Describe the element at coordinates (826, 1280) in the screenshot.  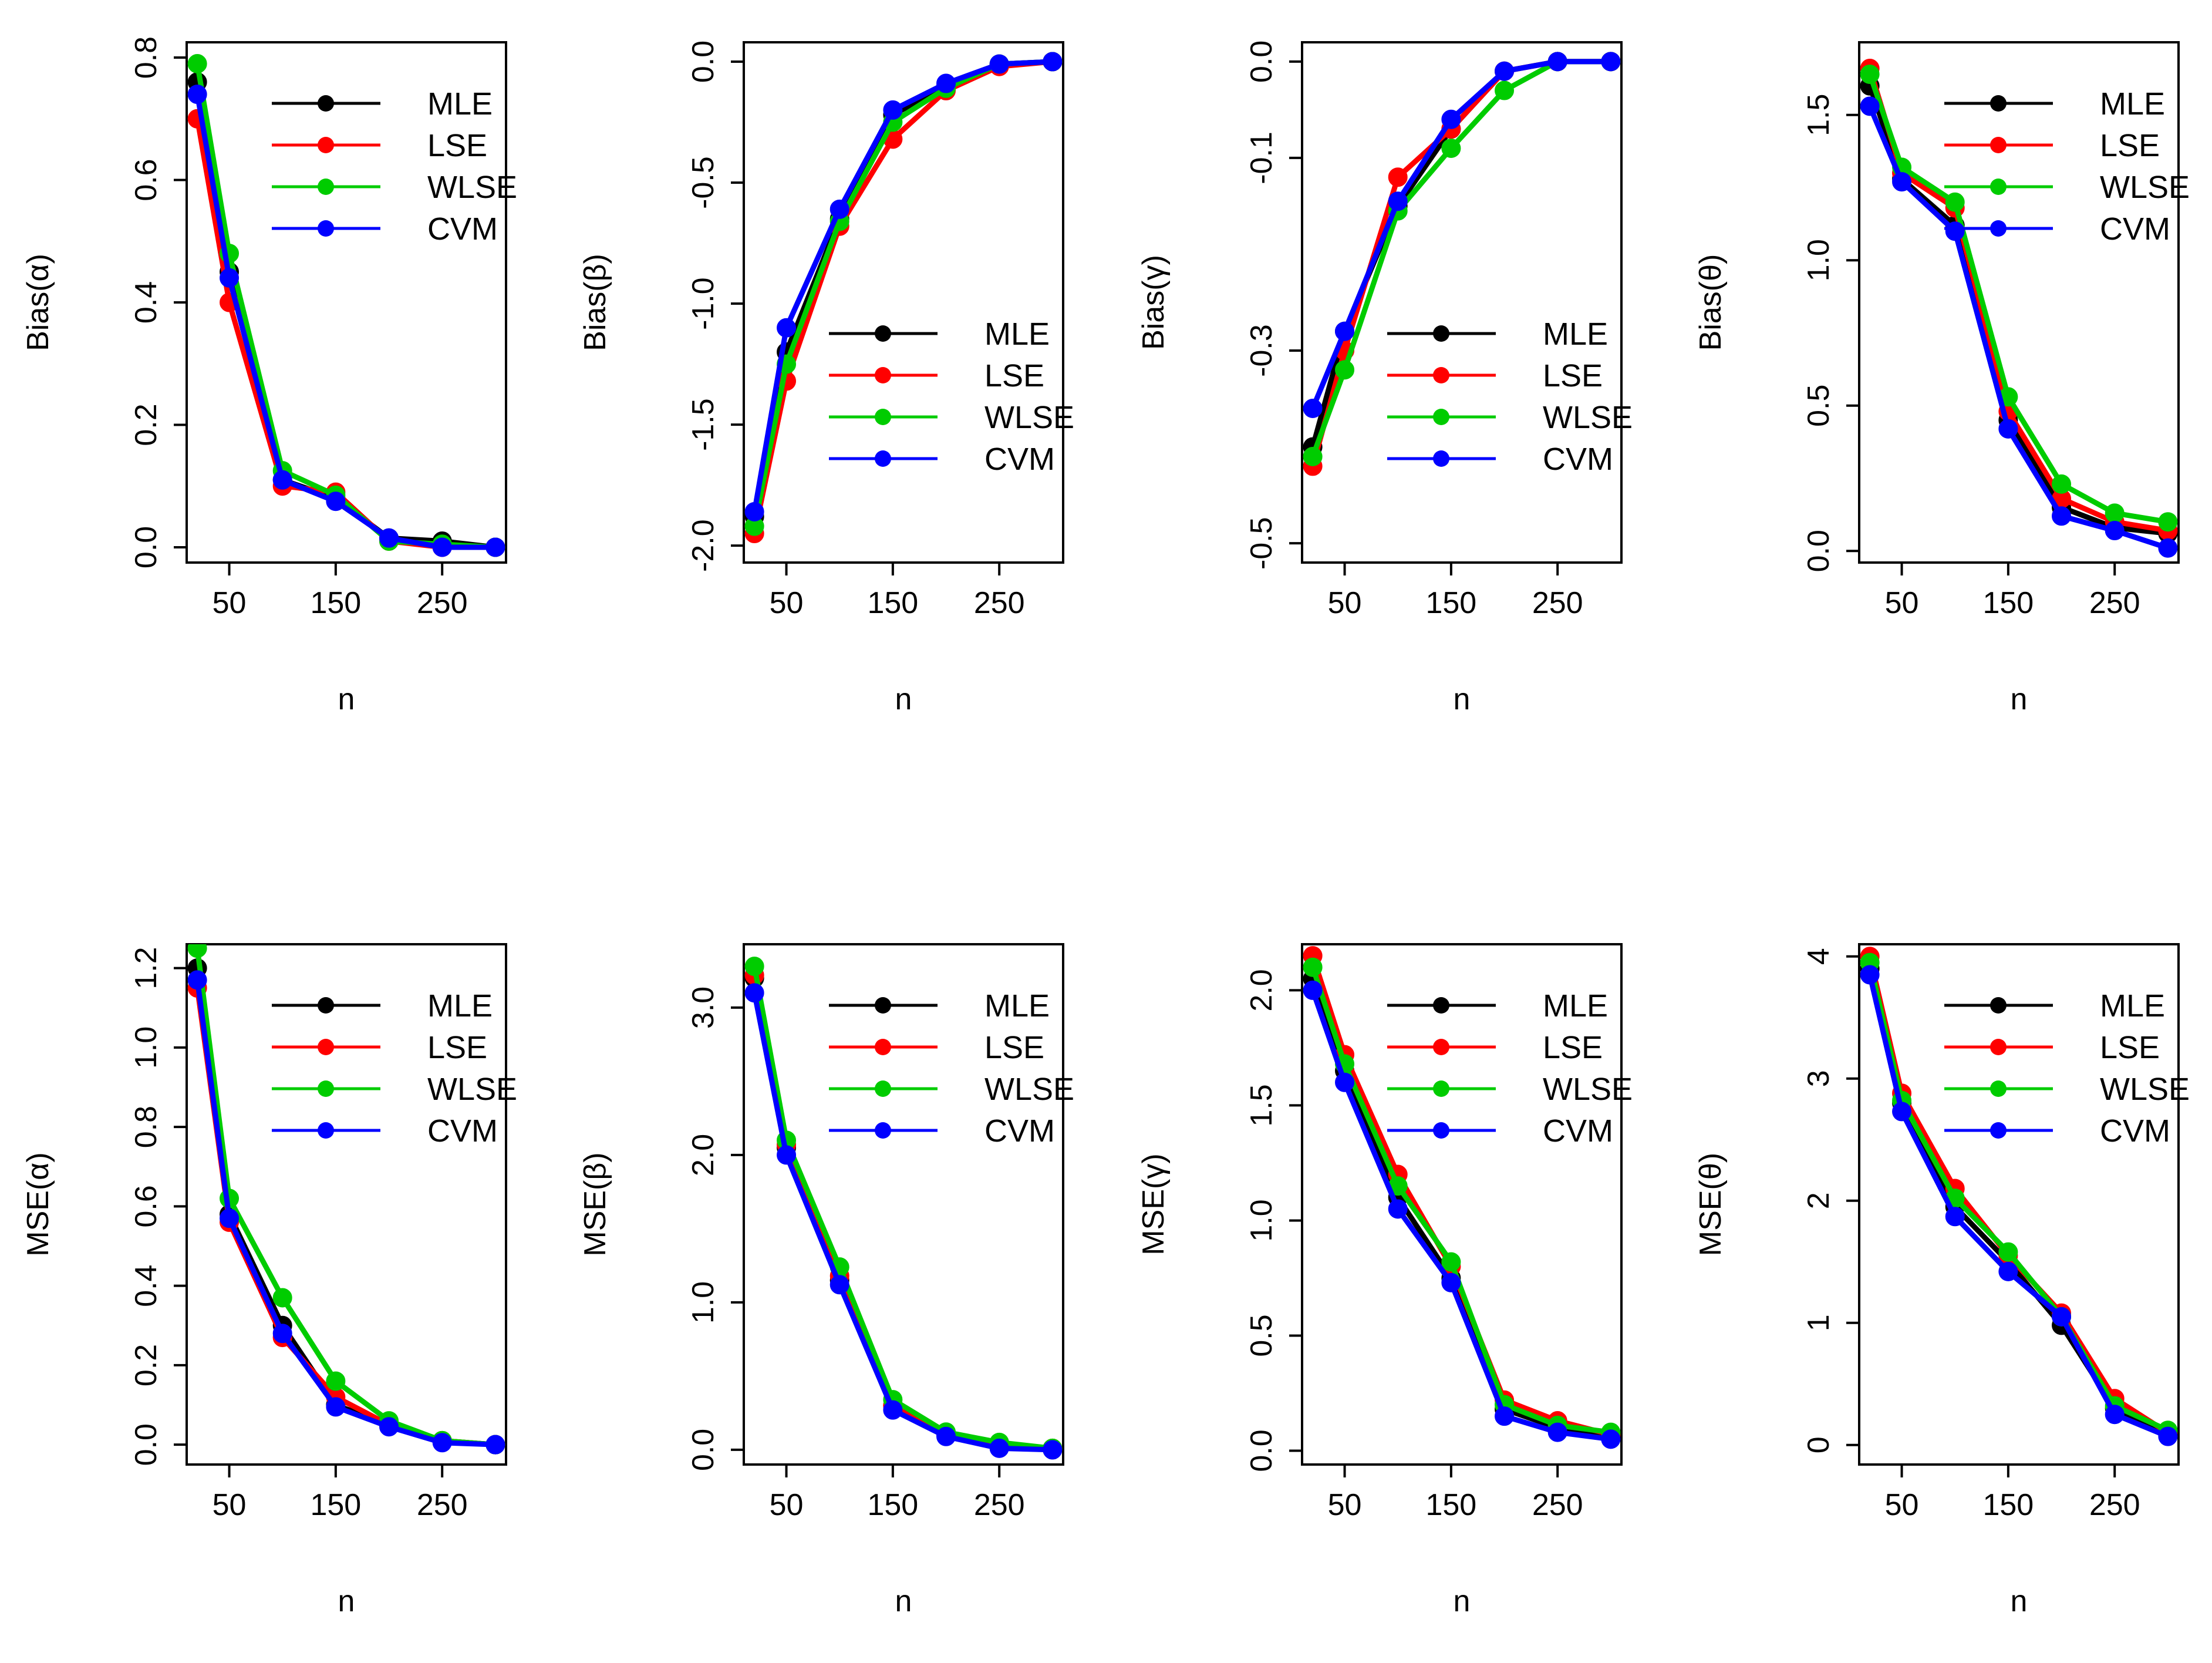
I see `chart-panel-6: 50 150 250 0.0 1.0 2.0 3.0 n MSE(β) MLE LSE WLSE CVM` at that location.